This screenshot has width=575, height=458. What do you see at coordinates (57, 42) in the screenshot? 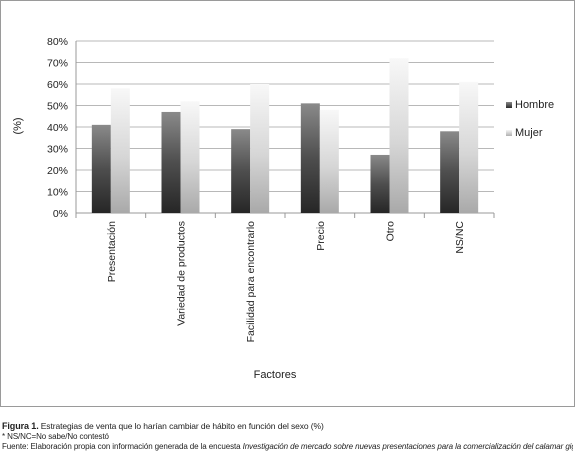
I see `y-tick-label: 80%` at bounding box center [57, 42].